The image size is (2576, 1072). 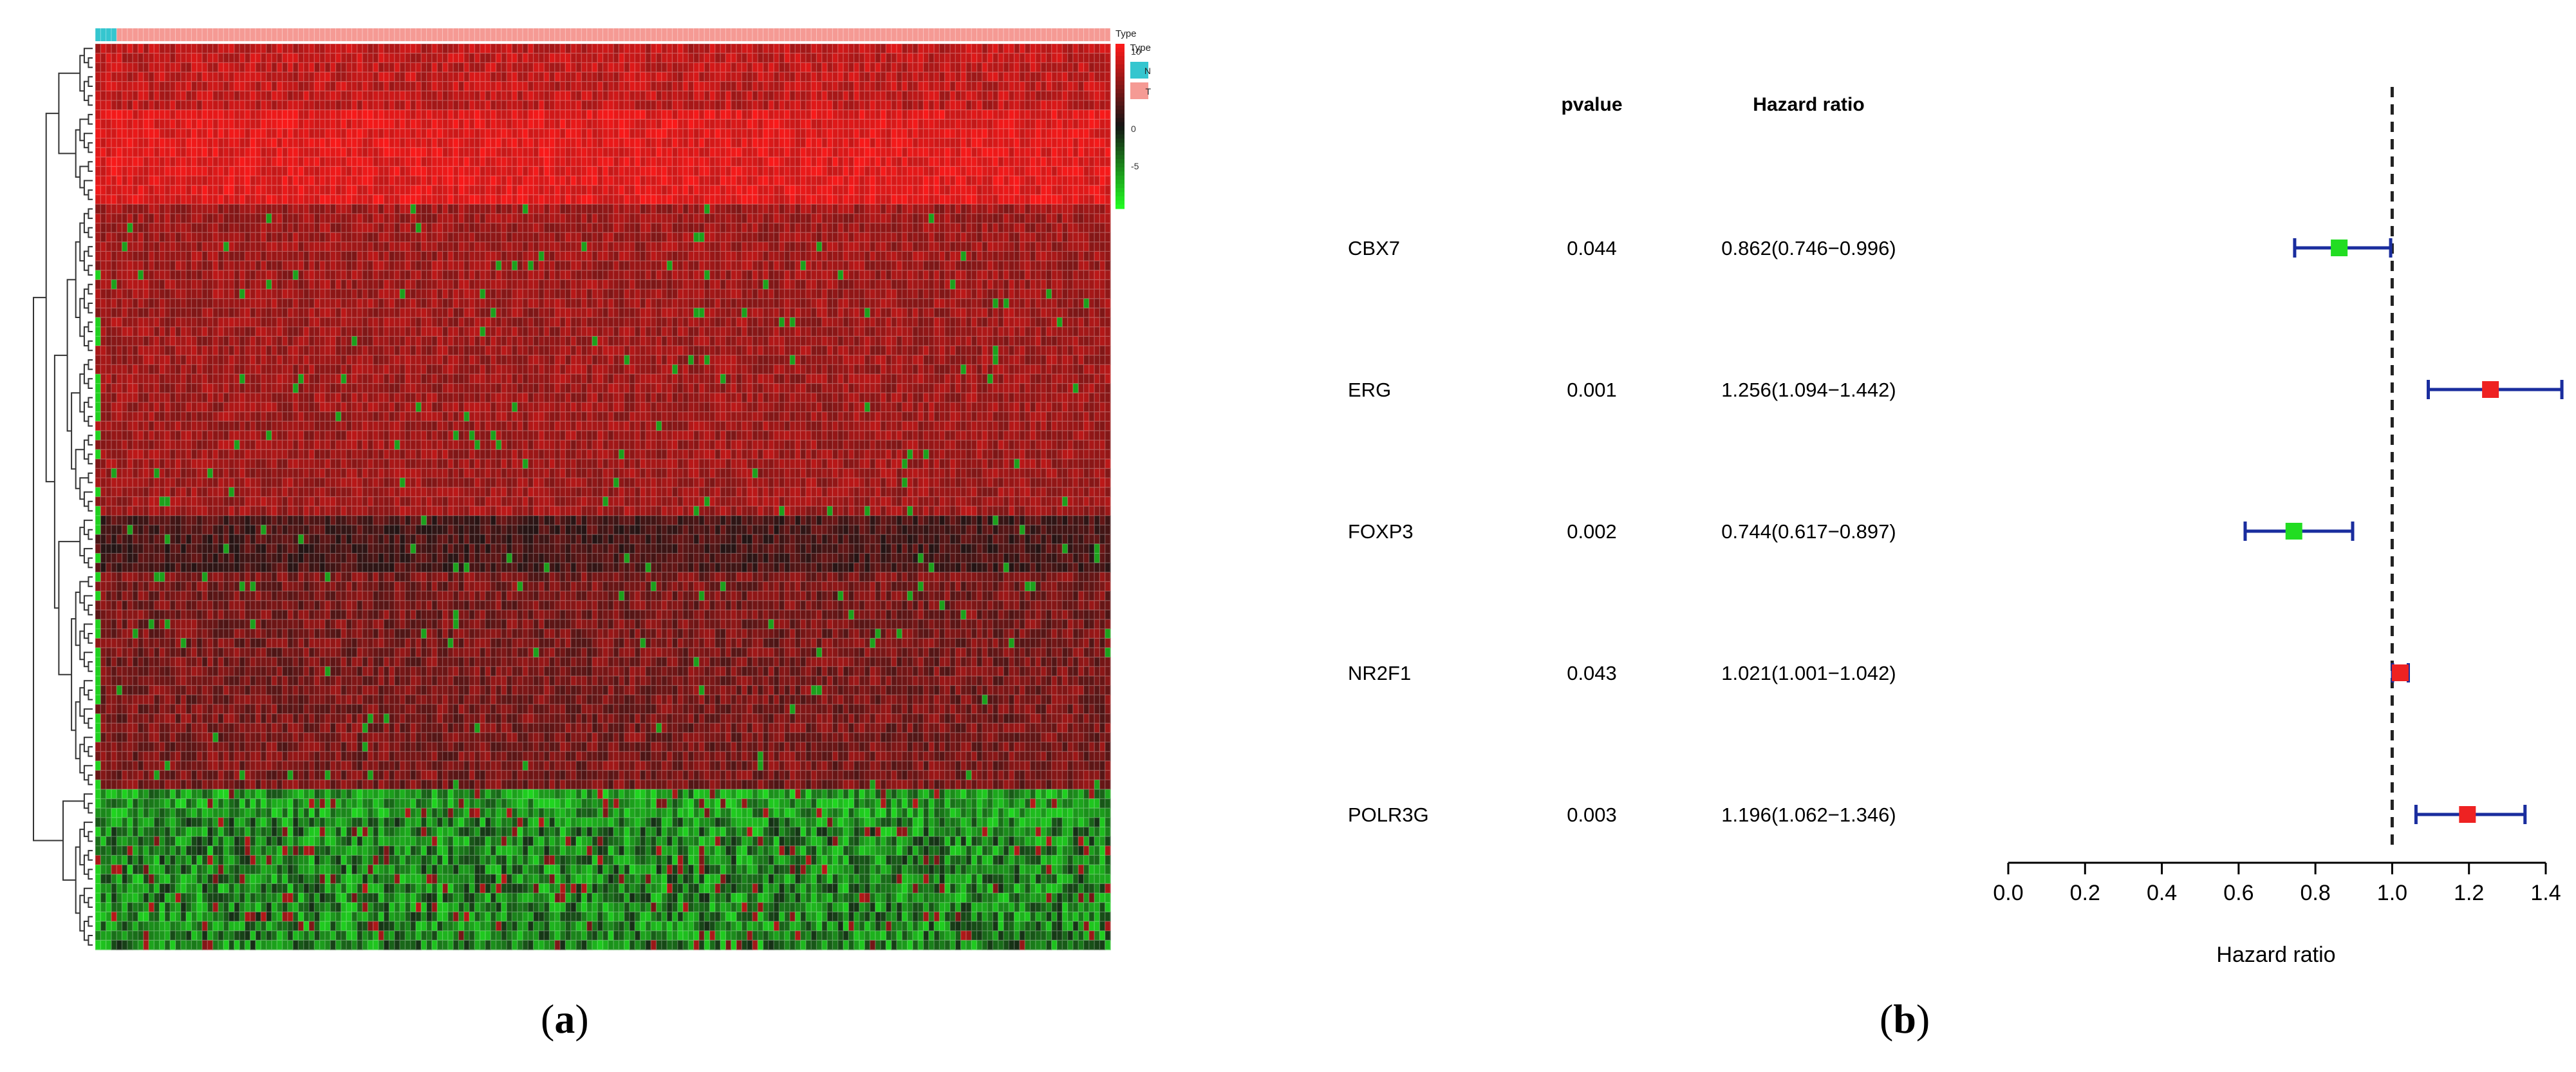 I want to click on hazard-ratio-cell: 1.021(1.001−1.042), so click(x=1808, y=673).